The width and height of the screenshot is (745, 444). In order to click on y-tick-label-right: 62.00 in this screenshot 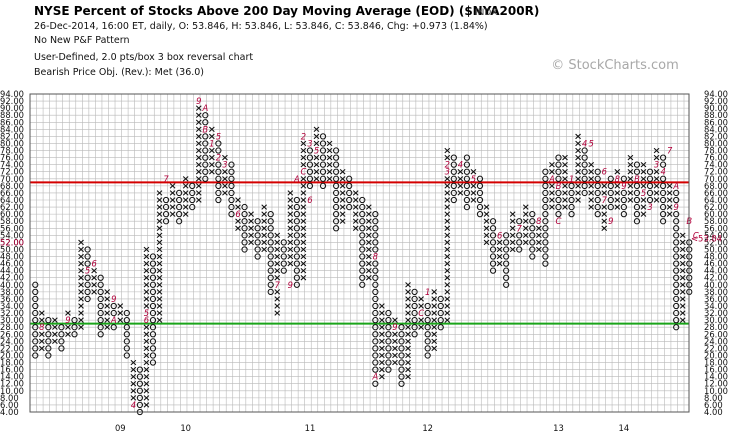, I will do `click(716, 207)`.